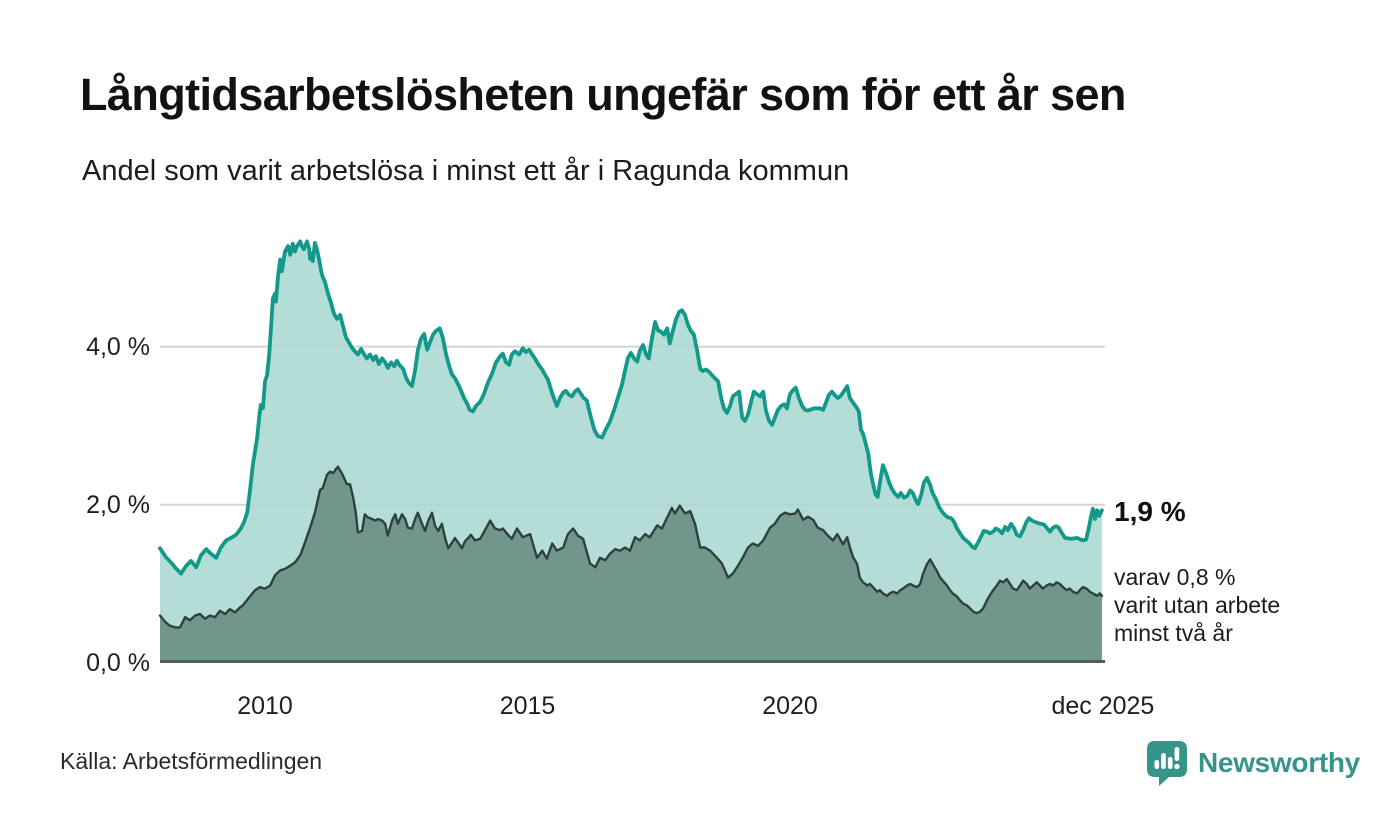 Image resolution: width=1400 pixels, height=840 pixels. What do you see at coordinates (790, 706) in the screenshot?
I see `x-tick-label: 2020` at bounding box center [790, 706].